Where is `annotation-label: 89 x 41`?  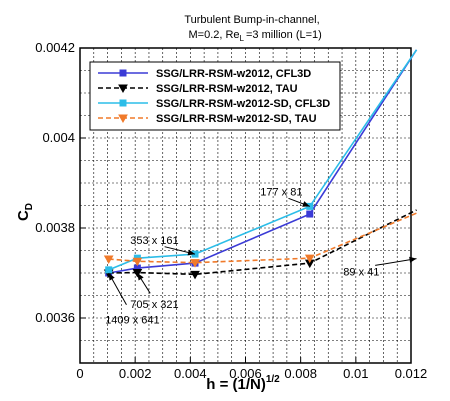
annotation-label: 89 x 41 is located at coordinates (361, 273).